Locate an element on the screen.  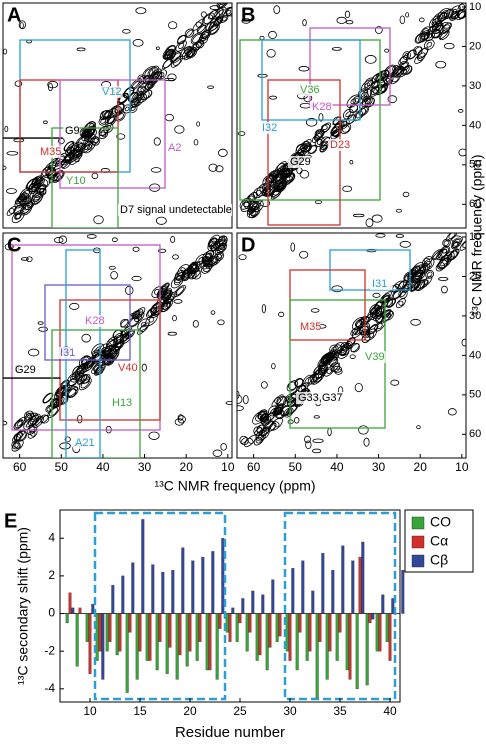
x-tick-label: 25 is located at coordinates (240, 711).